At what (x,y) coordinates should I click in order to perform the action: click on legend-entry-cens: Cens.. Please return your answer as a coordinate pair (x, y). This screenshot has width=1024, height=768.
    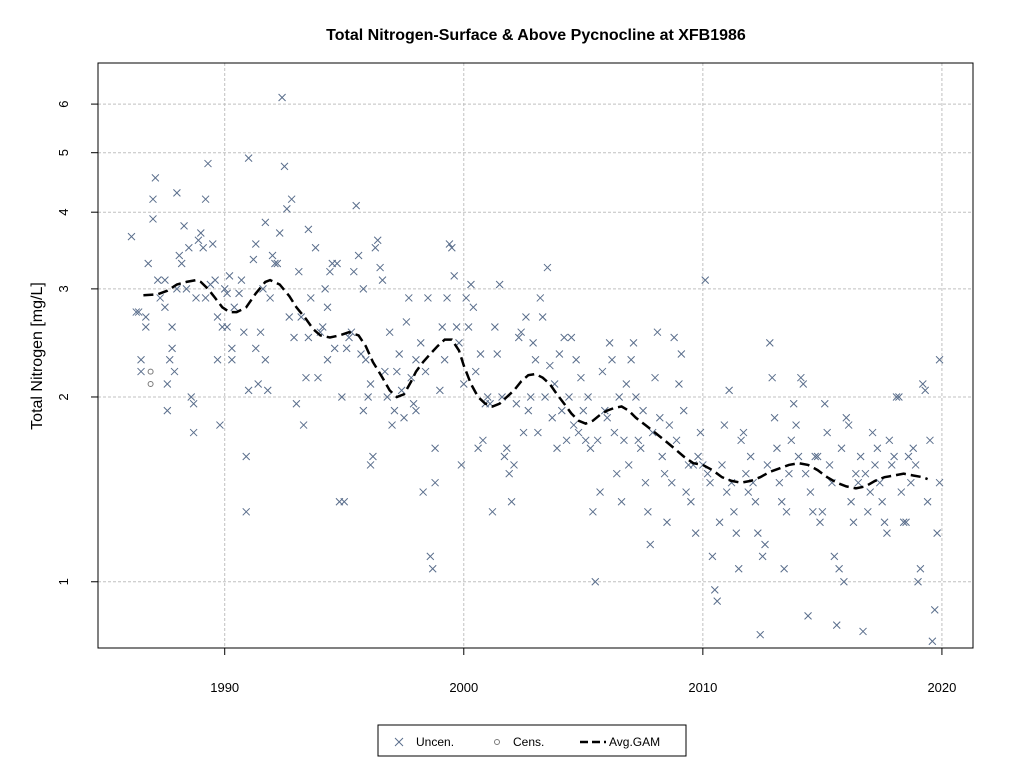
    Looking at the image, I should click on (519, 742).